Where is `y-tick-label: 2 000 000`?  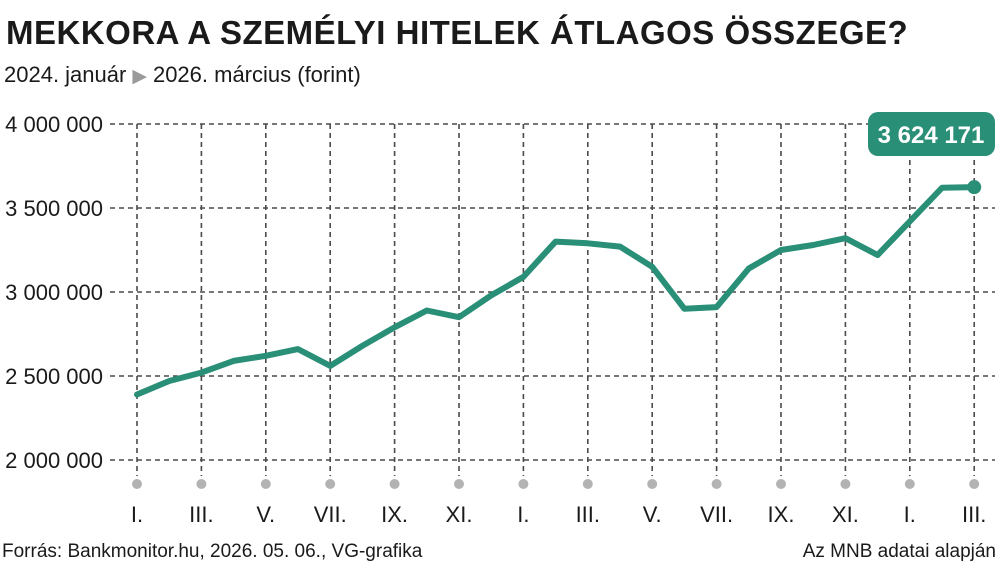 y-tick-label: 2 000 000 is located at coordinates (54, 460).